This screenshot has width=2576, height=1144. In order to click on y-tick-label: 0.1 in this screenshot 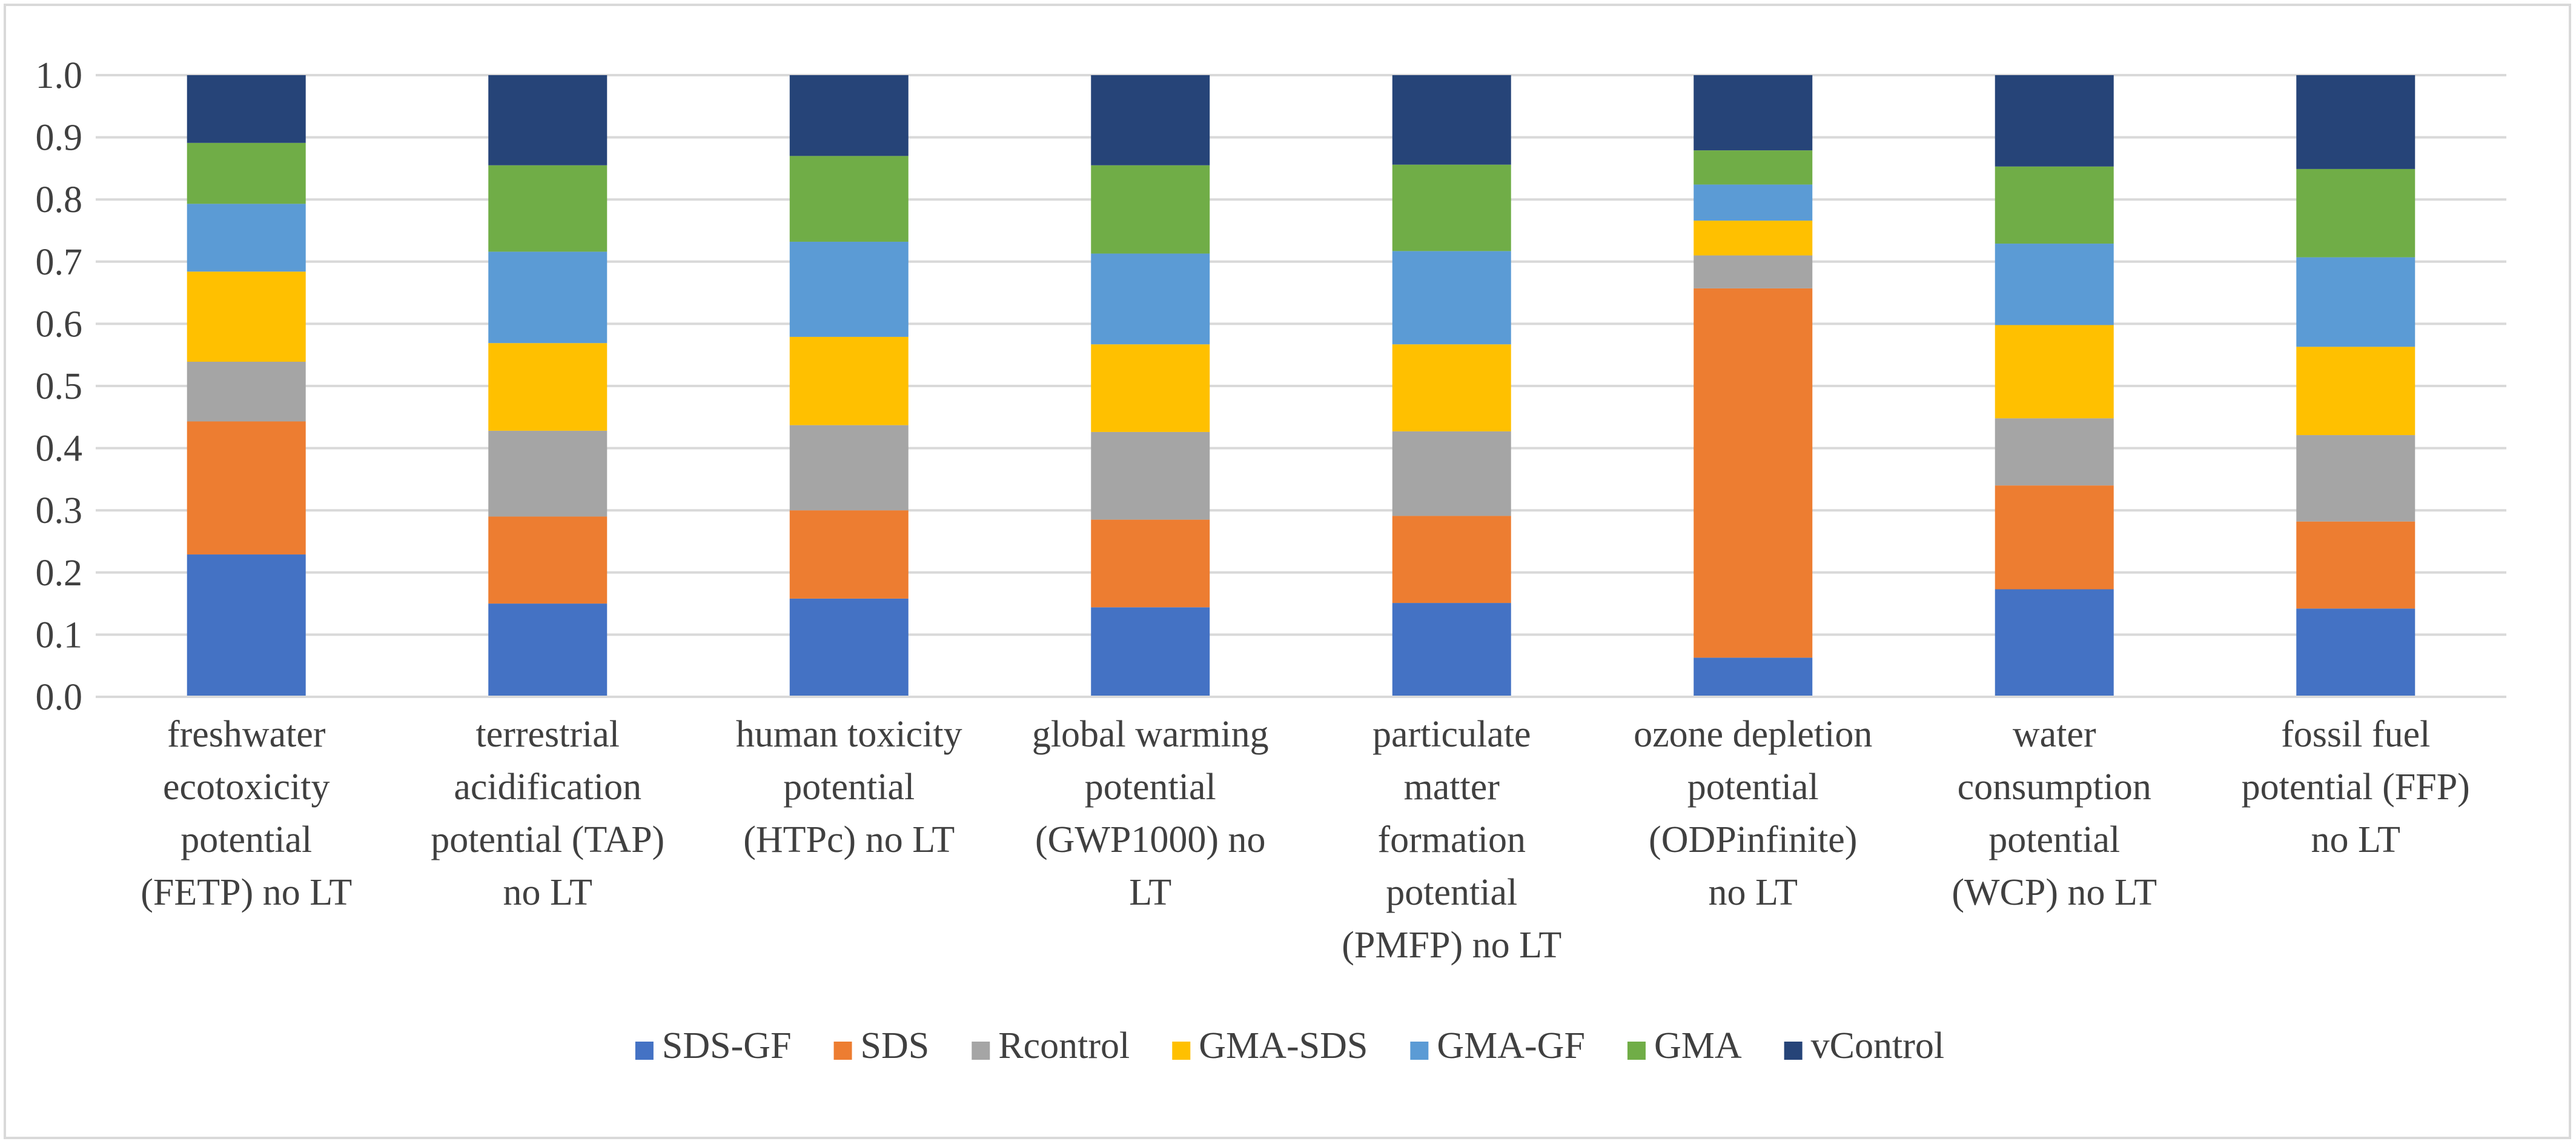, I will do `click(59, 635)`.